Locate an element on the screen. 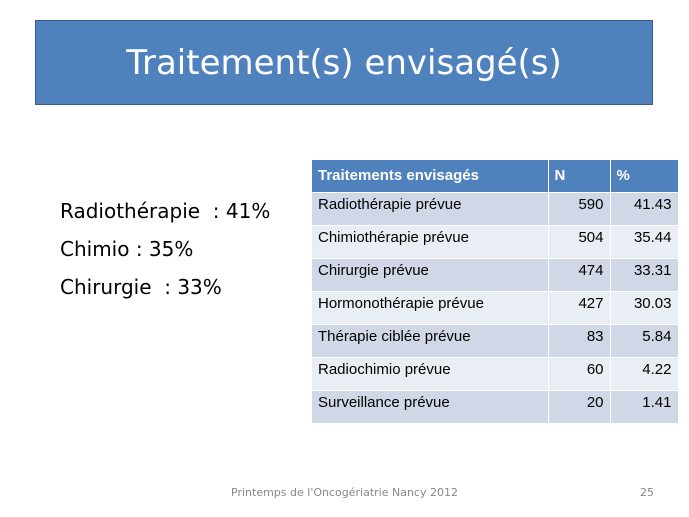  table-row: Surveillance prévue 20 1.41 is located at coordinates (495, 407).